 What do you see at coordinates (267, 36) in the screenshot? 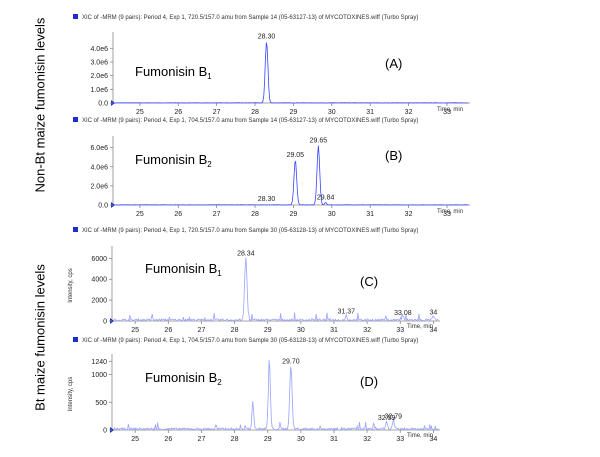
I see `peak-label-a: 28.30` at bounding box center [267, 36].